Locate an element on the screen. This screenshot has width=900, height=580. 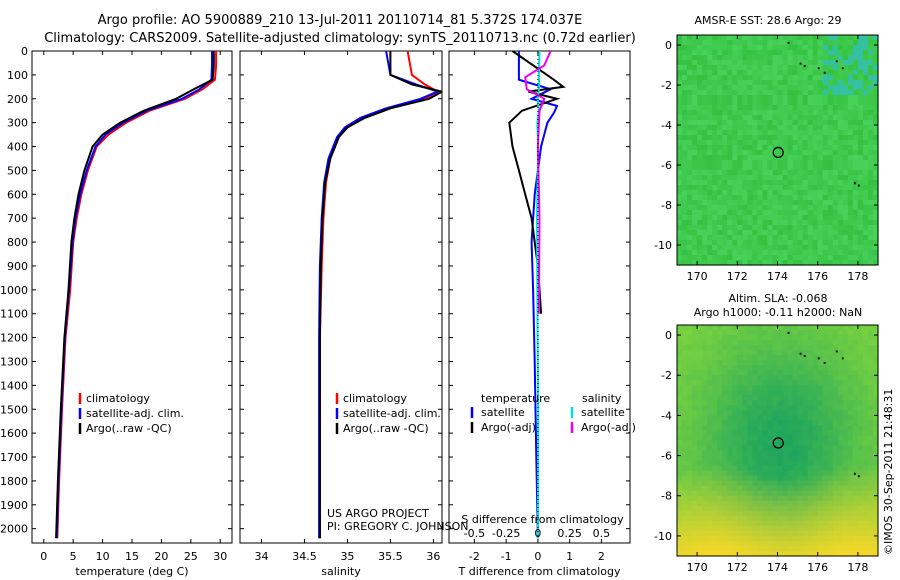
x-tick-label: 34 is located at coordinates (261, 556).